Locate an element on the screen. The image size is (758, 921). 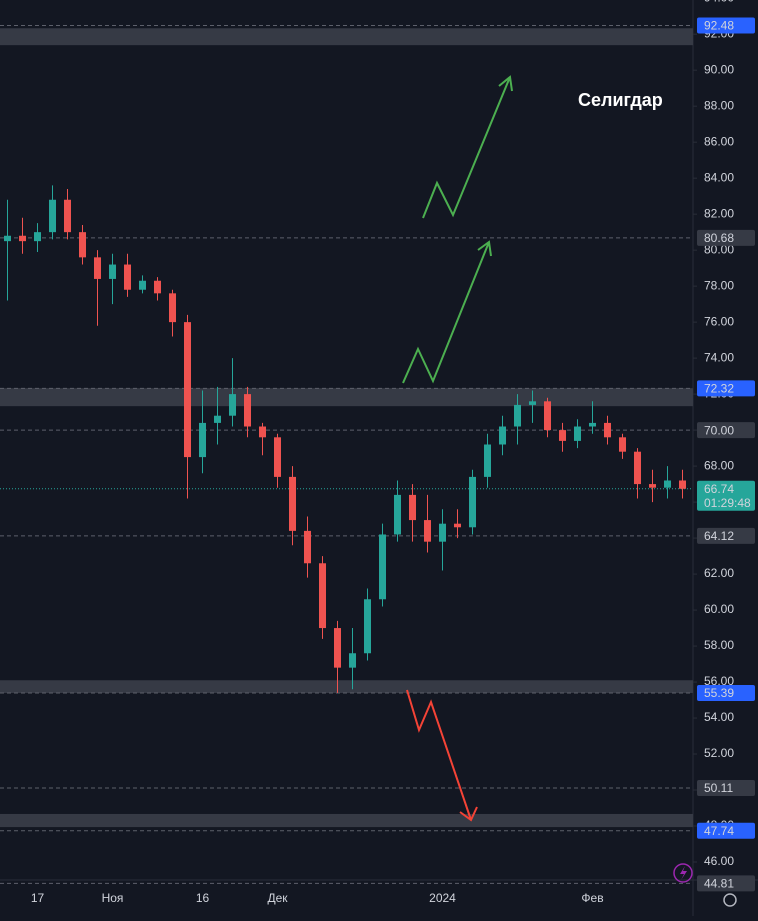
chart-title: Селигдар is located at coordinates (620, 100).